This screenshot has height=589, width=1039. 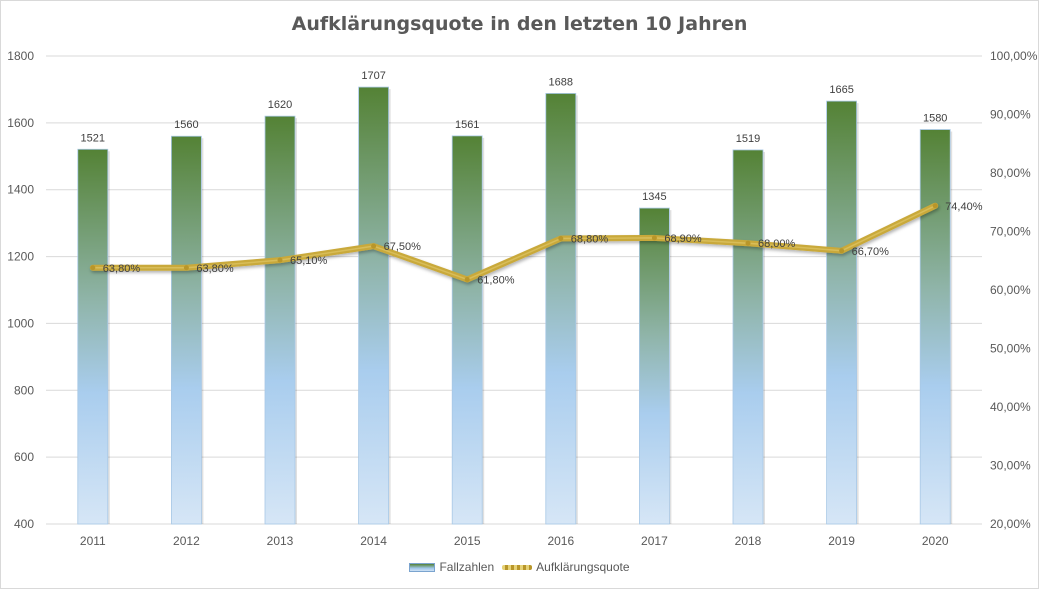 I want to click on x-tick-label: 2019, so click(x=841, y=541).